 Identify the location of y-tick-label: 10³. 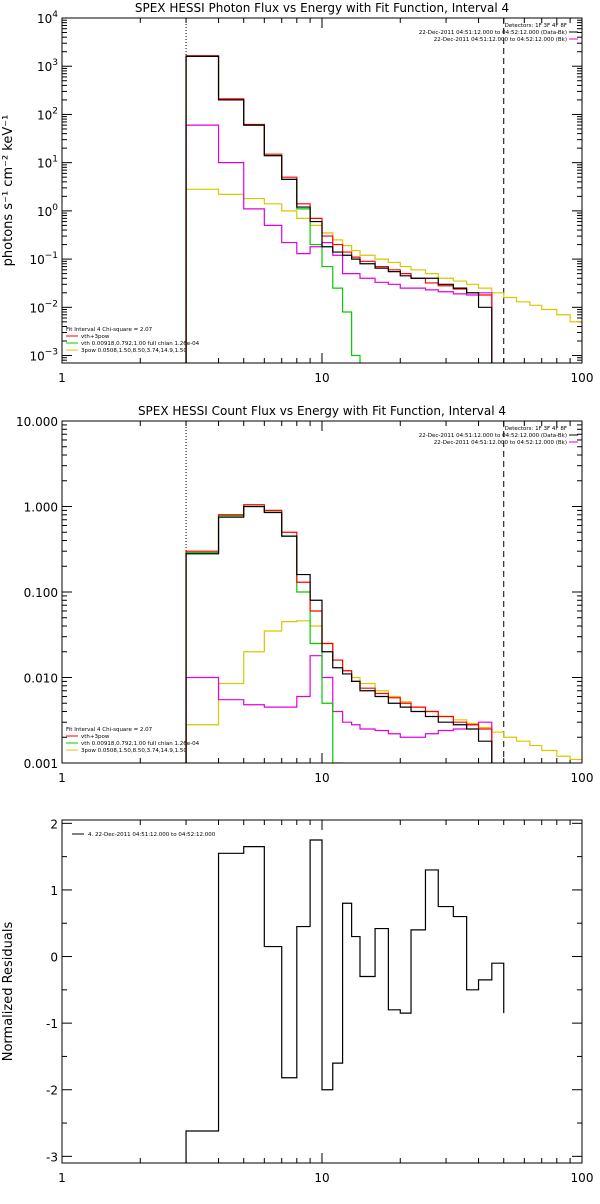
(47, 66).